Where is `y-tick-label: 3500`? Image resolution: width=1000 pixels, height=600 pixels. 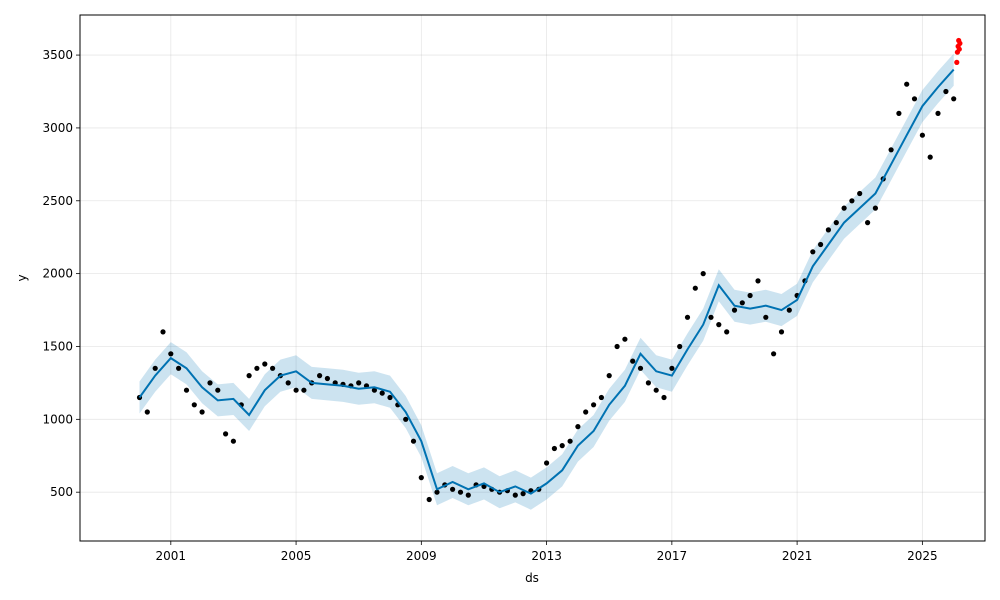
y-tick-label: 3500 is located at coordinates (57, 55).